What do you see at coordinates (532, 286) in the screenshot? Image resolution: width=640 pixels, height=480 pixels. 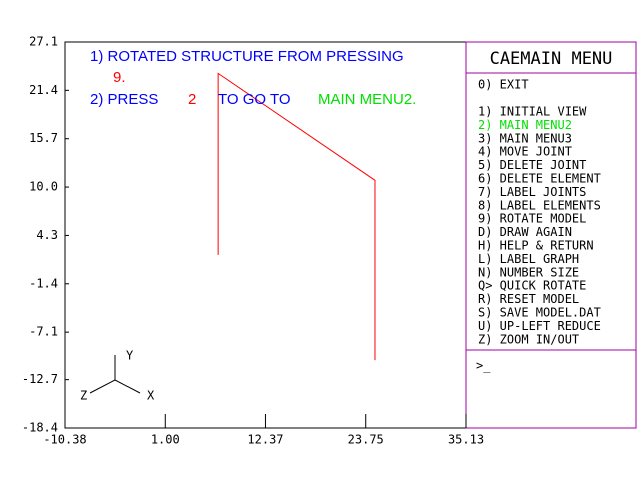 I see `menu-item: Q> QUICK ROTATE` at bounding box center [532, 286].